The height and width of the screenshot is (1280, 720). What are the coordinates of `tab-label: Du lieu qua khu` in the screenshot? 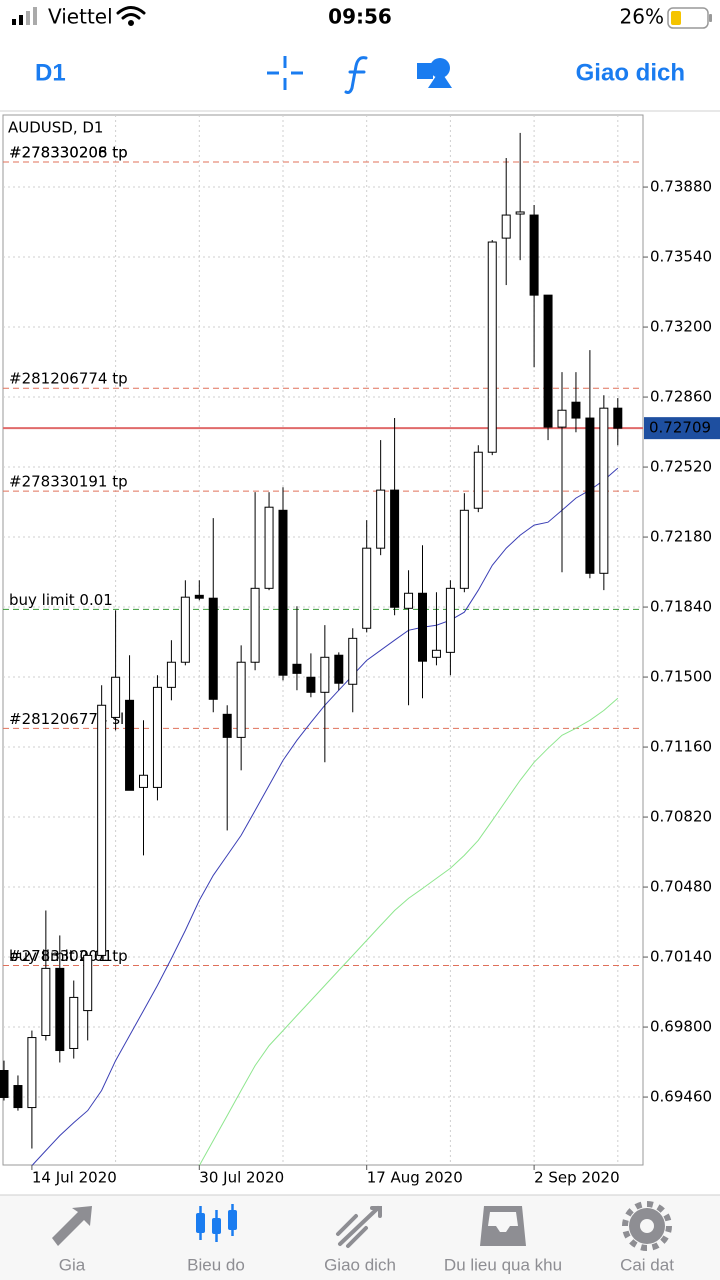 It's located at (503, 1264).